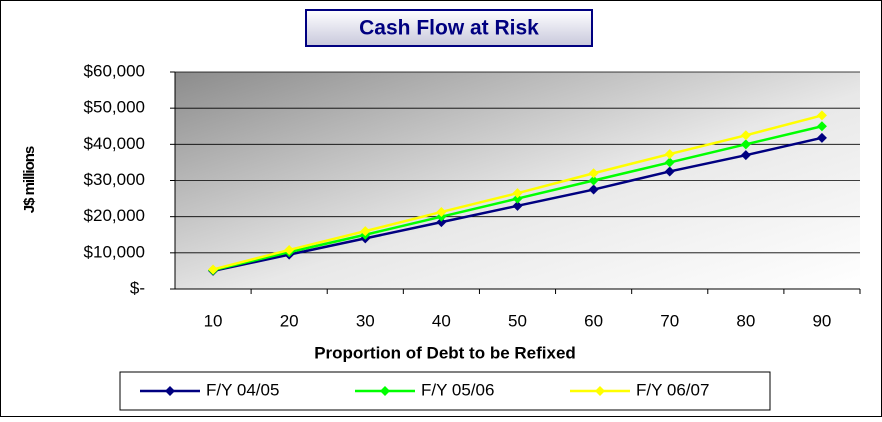  I want to click on y-axis-label: J$ millions, so click(29, 179).